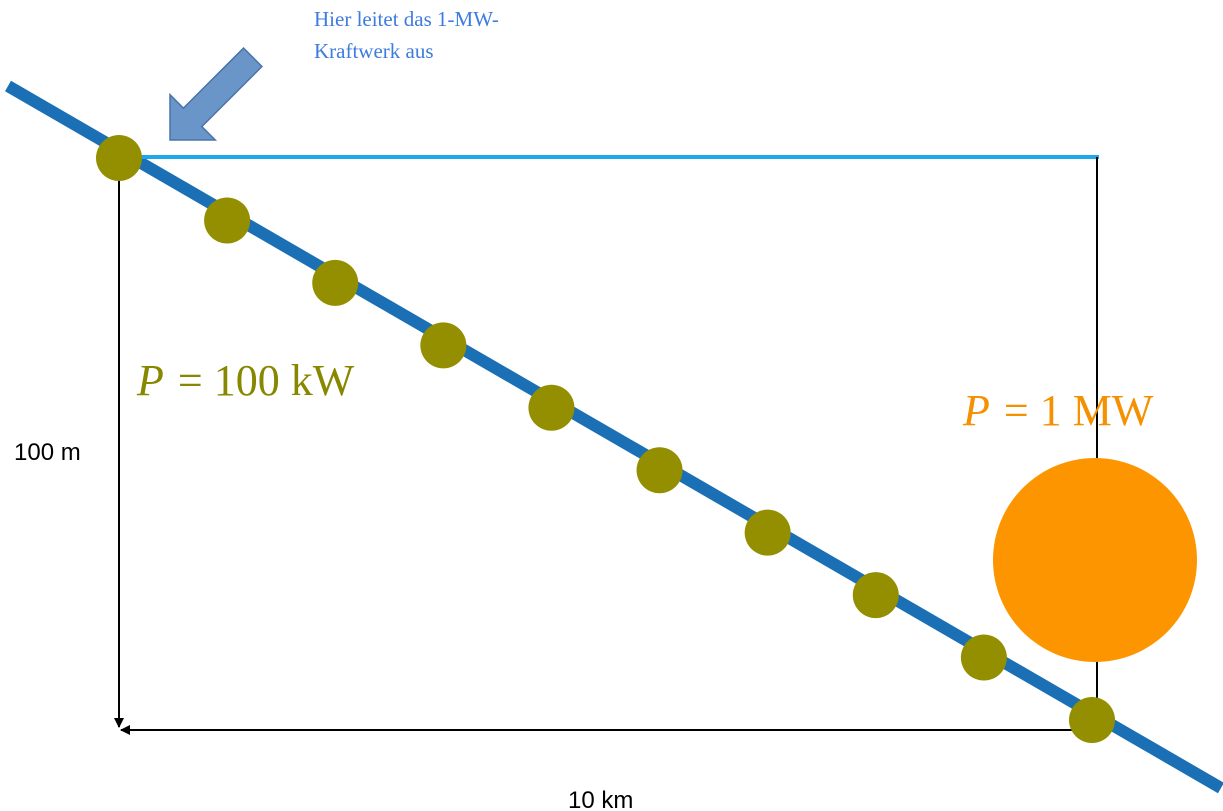 This screenshot has width=1223, height=811. I want to click on annotation-line-2: Kraftwerk aus, so click(374, 51).